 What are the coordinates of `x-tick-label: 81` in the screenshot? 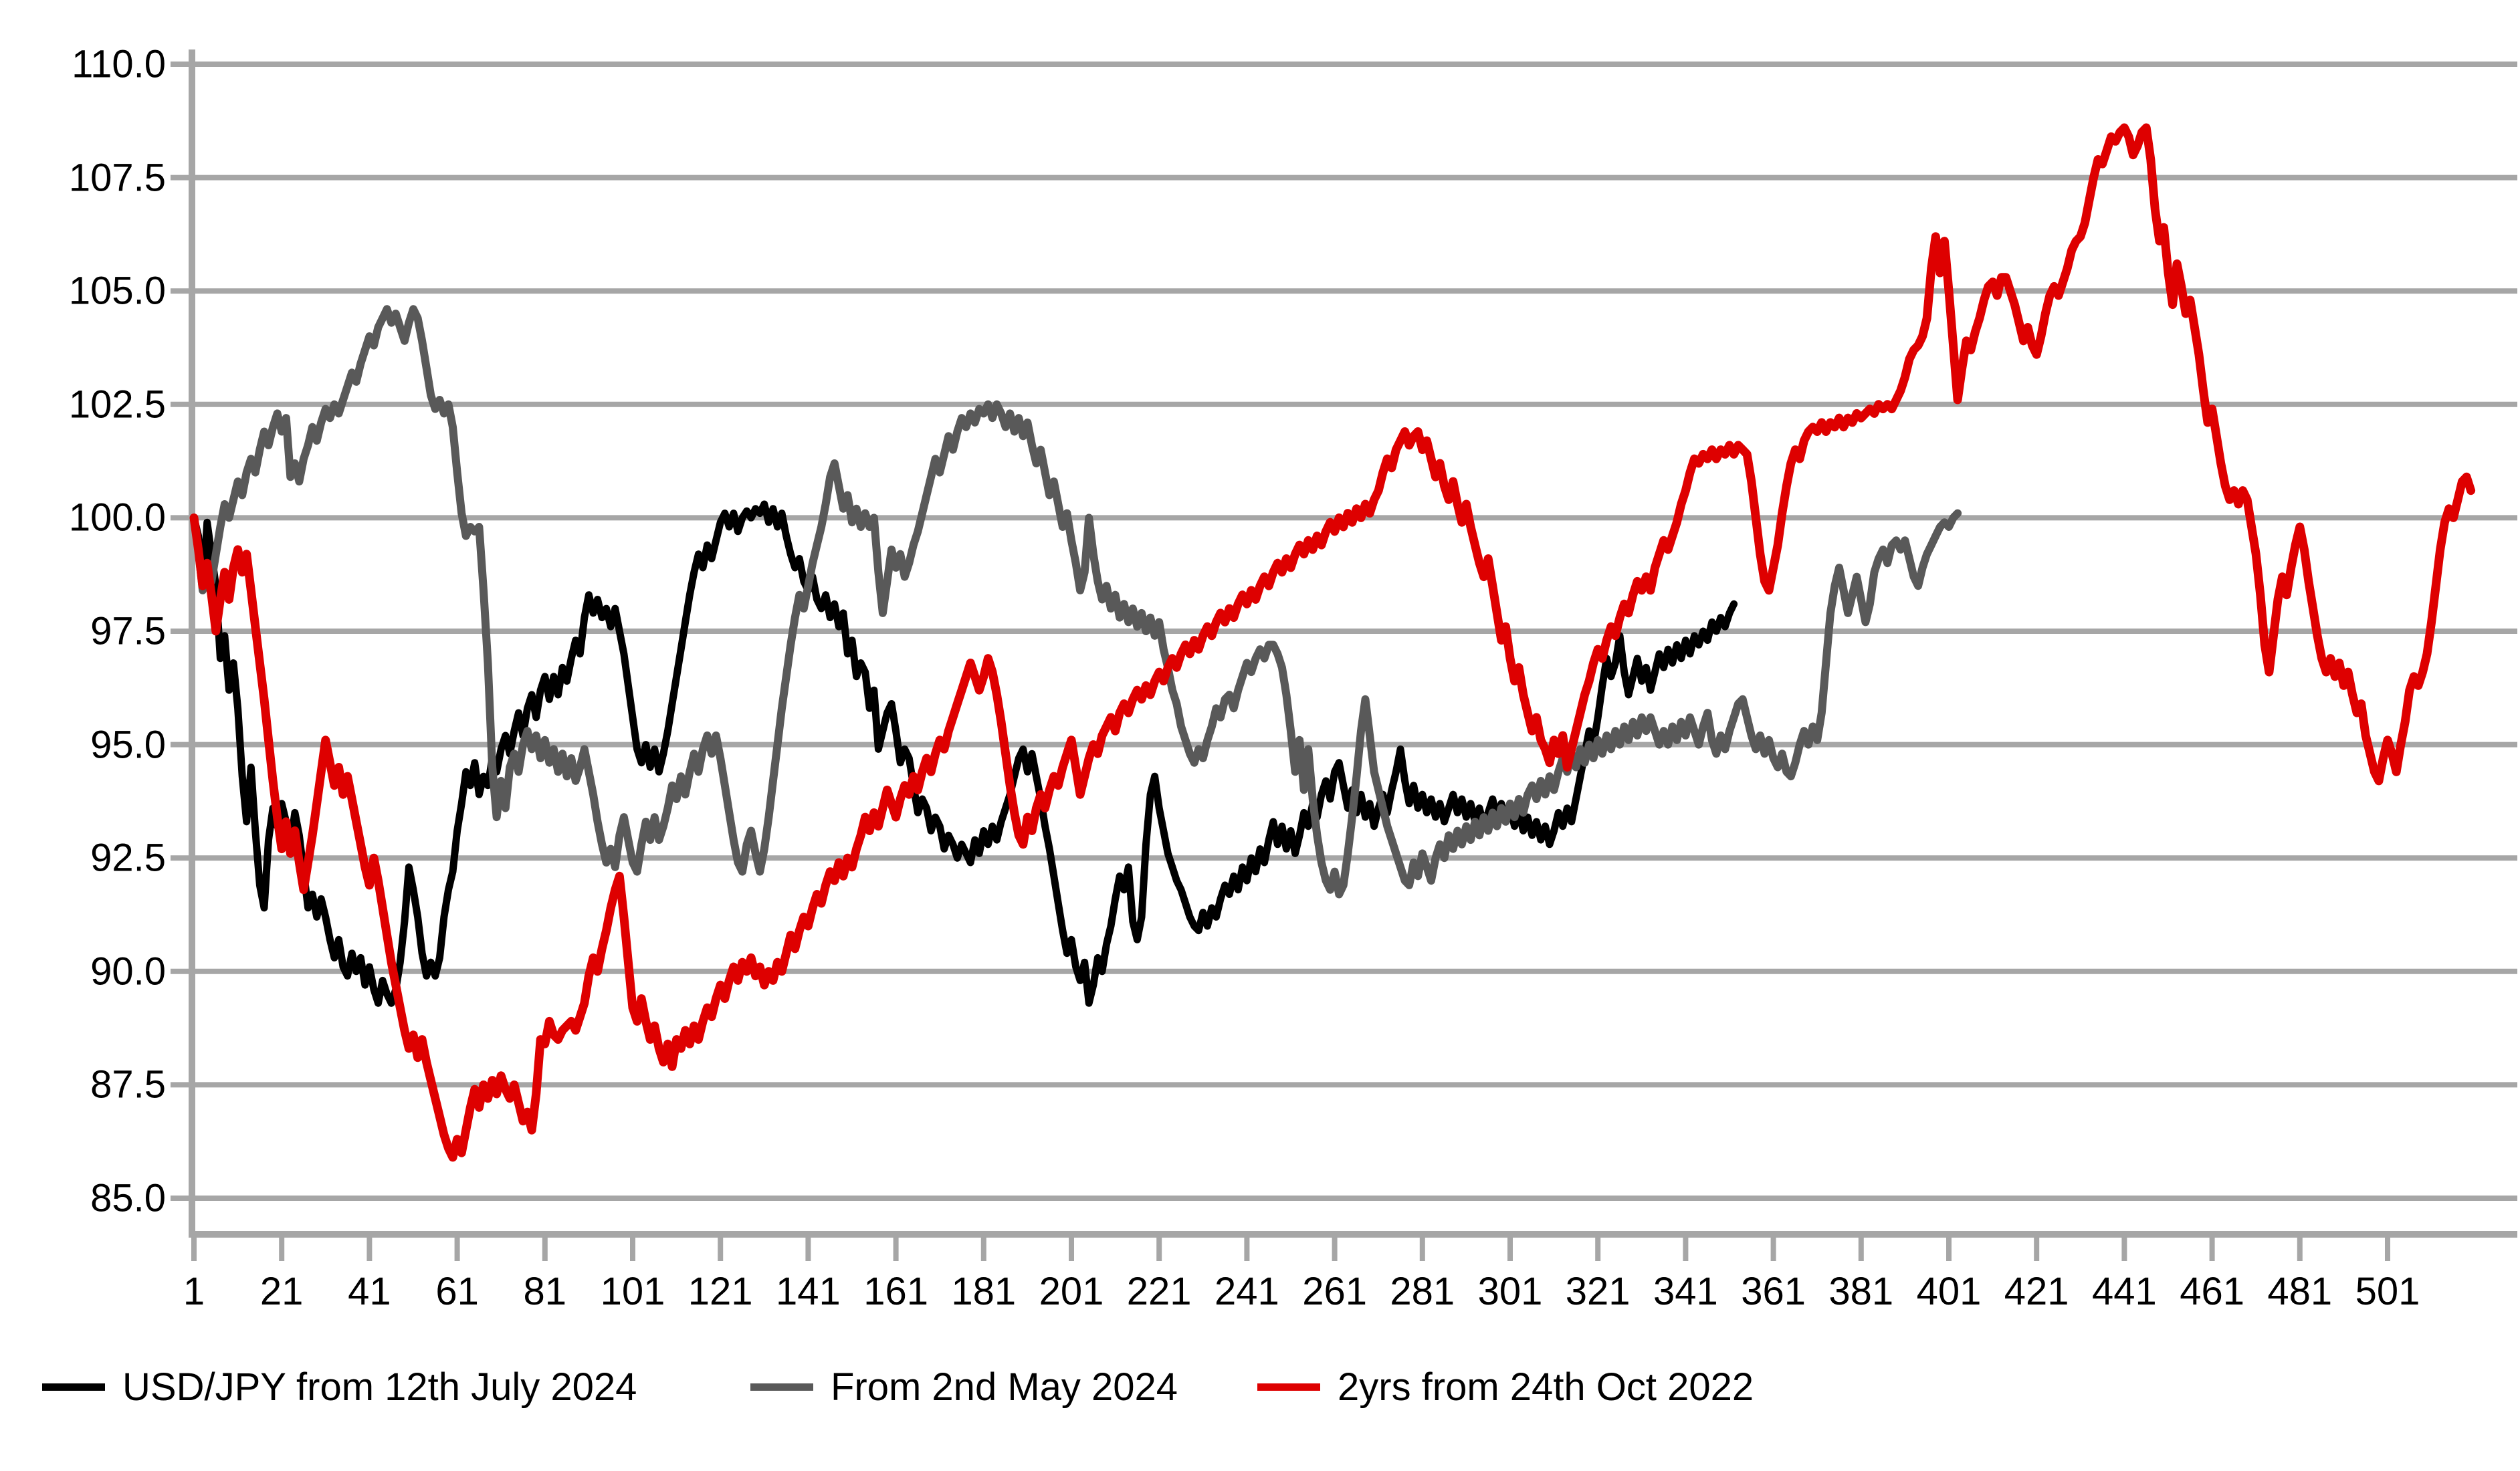 It's located at (545, 1291).